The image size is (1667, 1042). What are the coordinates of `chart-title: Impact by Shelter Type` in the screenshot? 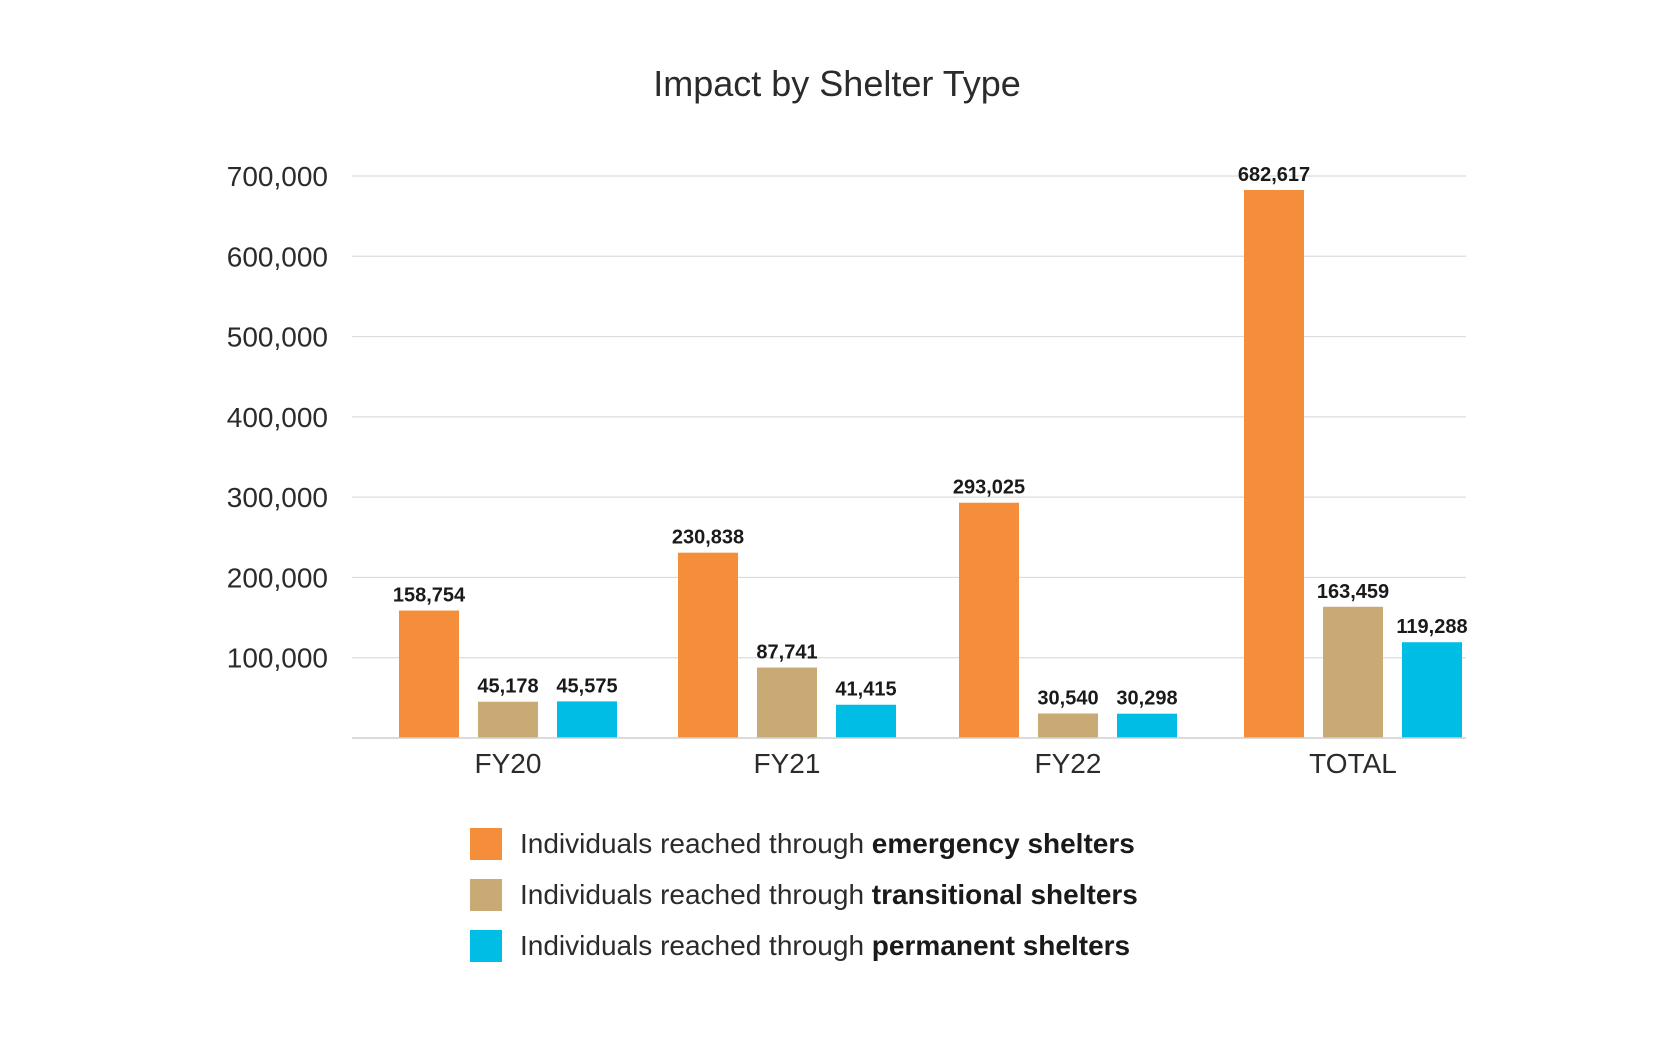 It's located at (837, 83).